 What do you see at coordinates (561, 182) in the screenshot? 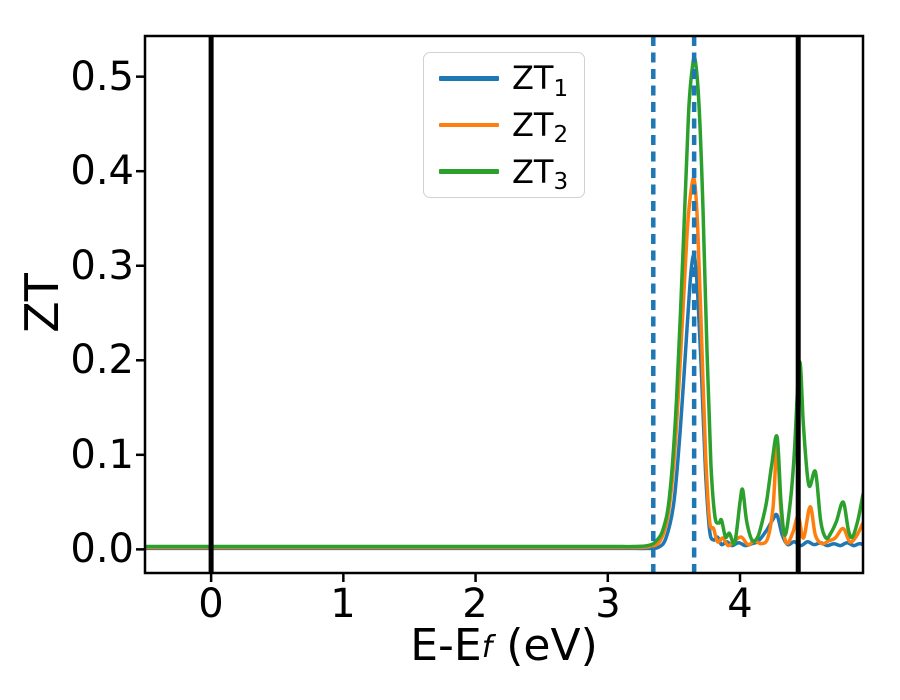
I see `legend-label-subscript: 3` at bounding box center [561, 182].